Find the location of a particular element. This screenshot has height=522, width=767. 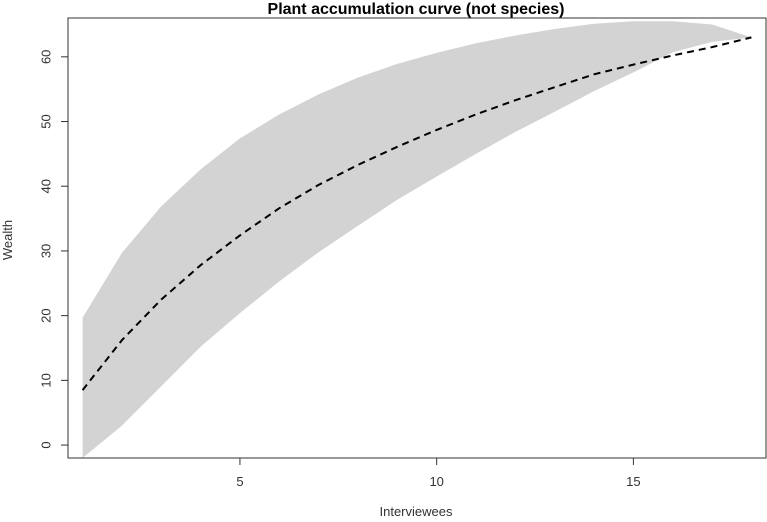

chart-title: Plant accumulation curve (not species) is located at coordinates (416, 9).